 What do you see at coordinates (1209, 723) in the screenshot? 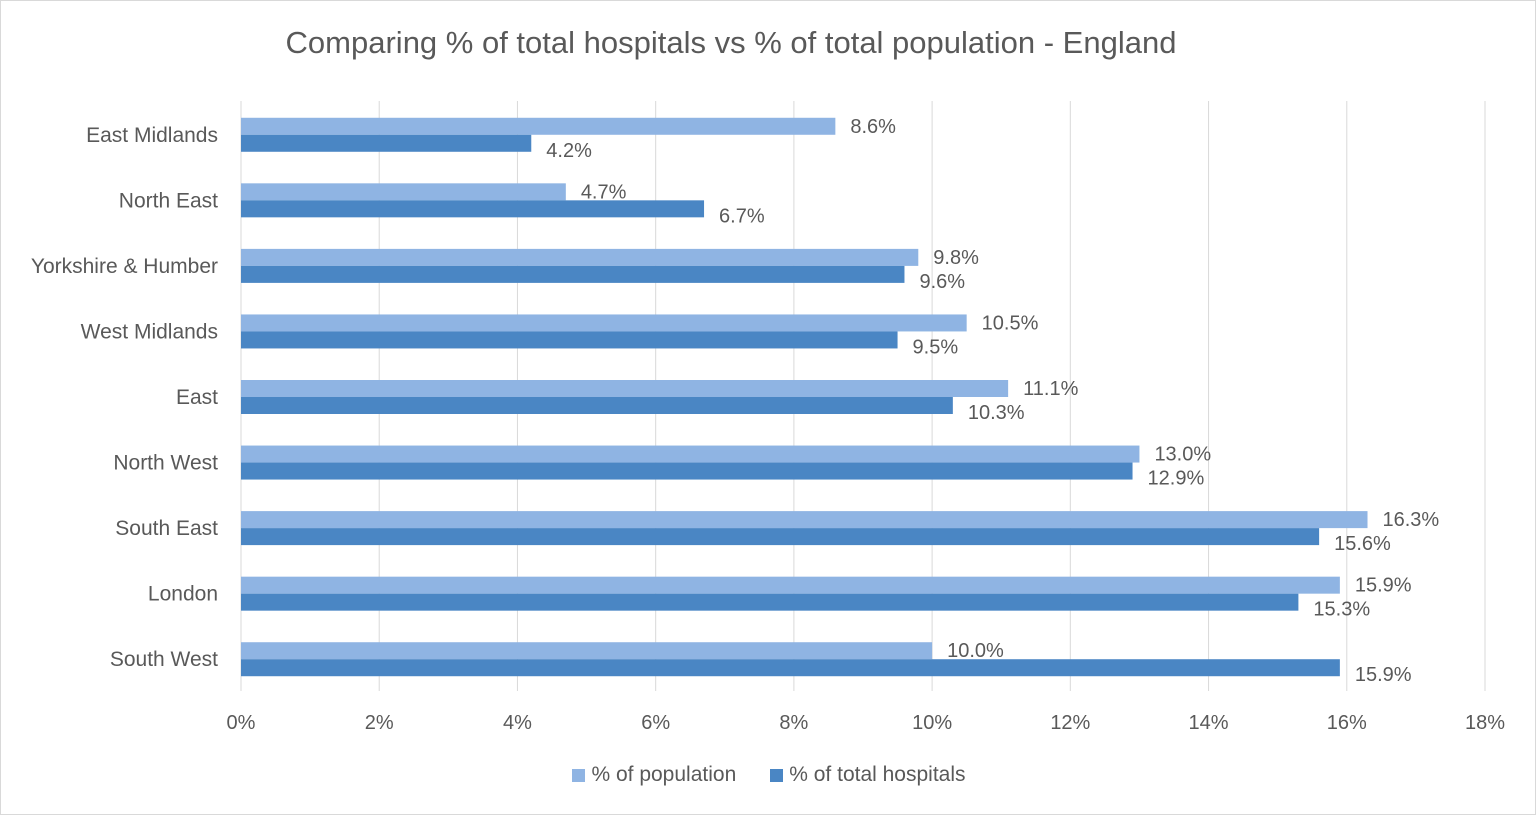
I see `x-tick-label: 14%` at bounding box center [1209, 723].